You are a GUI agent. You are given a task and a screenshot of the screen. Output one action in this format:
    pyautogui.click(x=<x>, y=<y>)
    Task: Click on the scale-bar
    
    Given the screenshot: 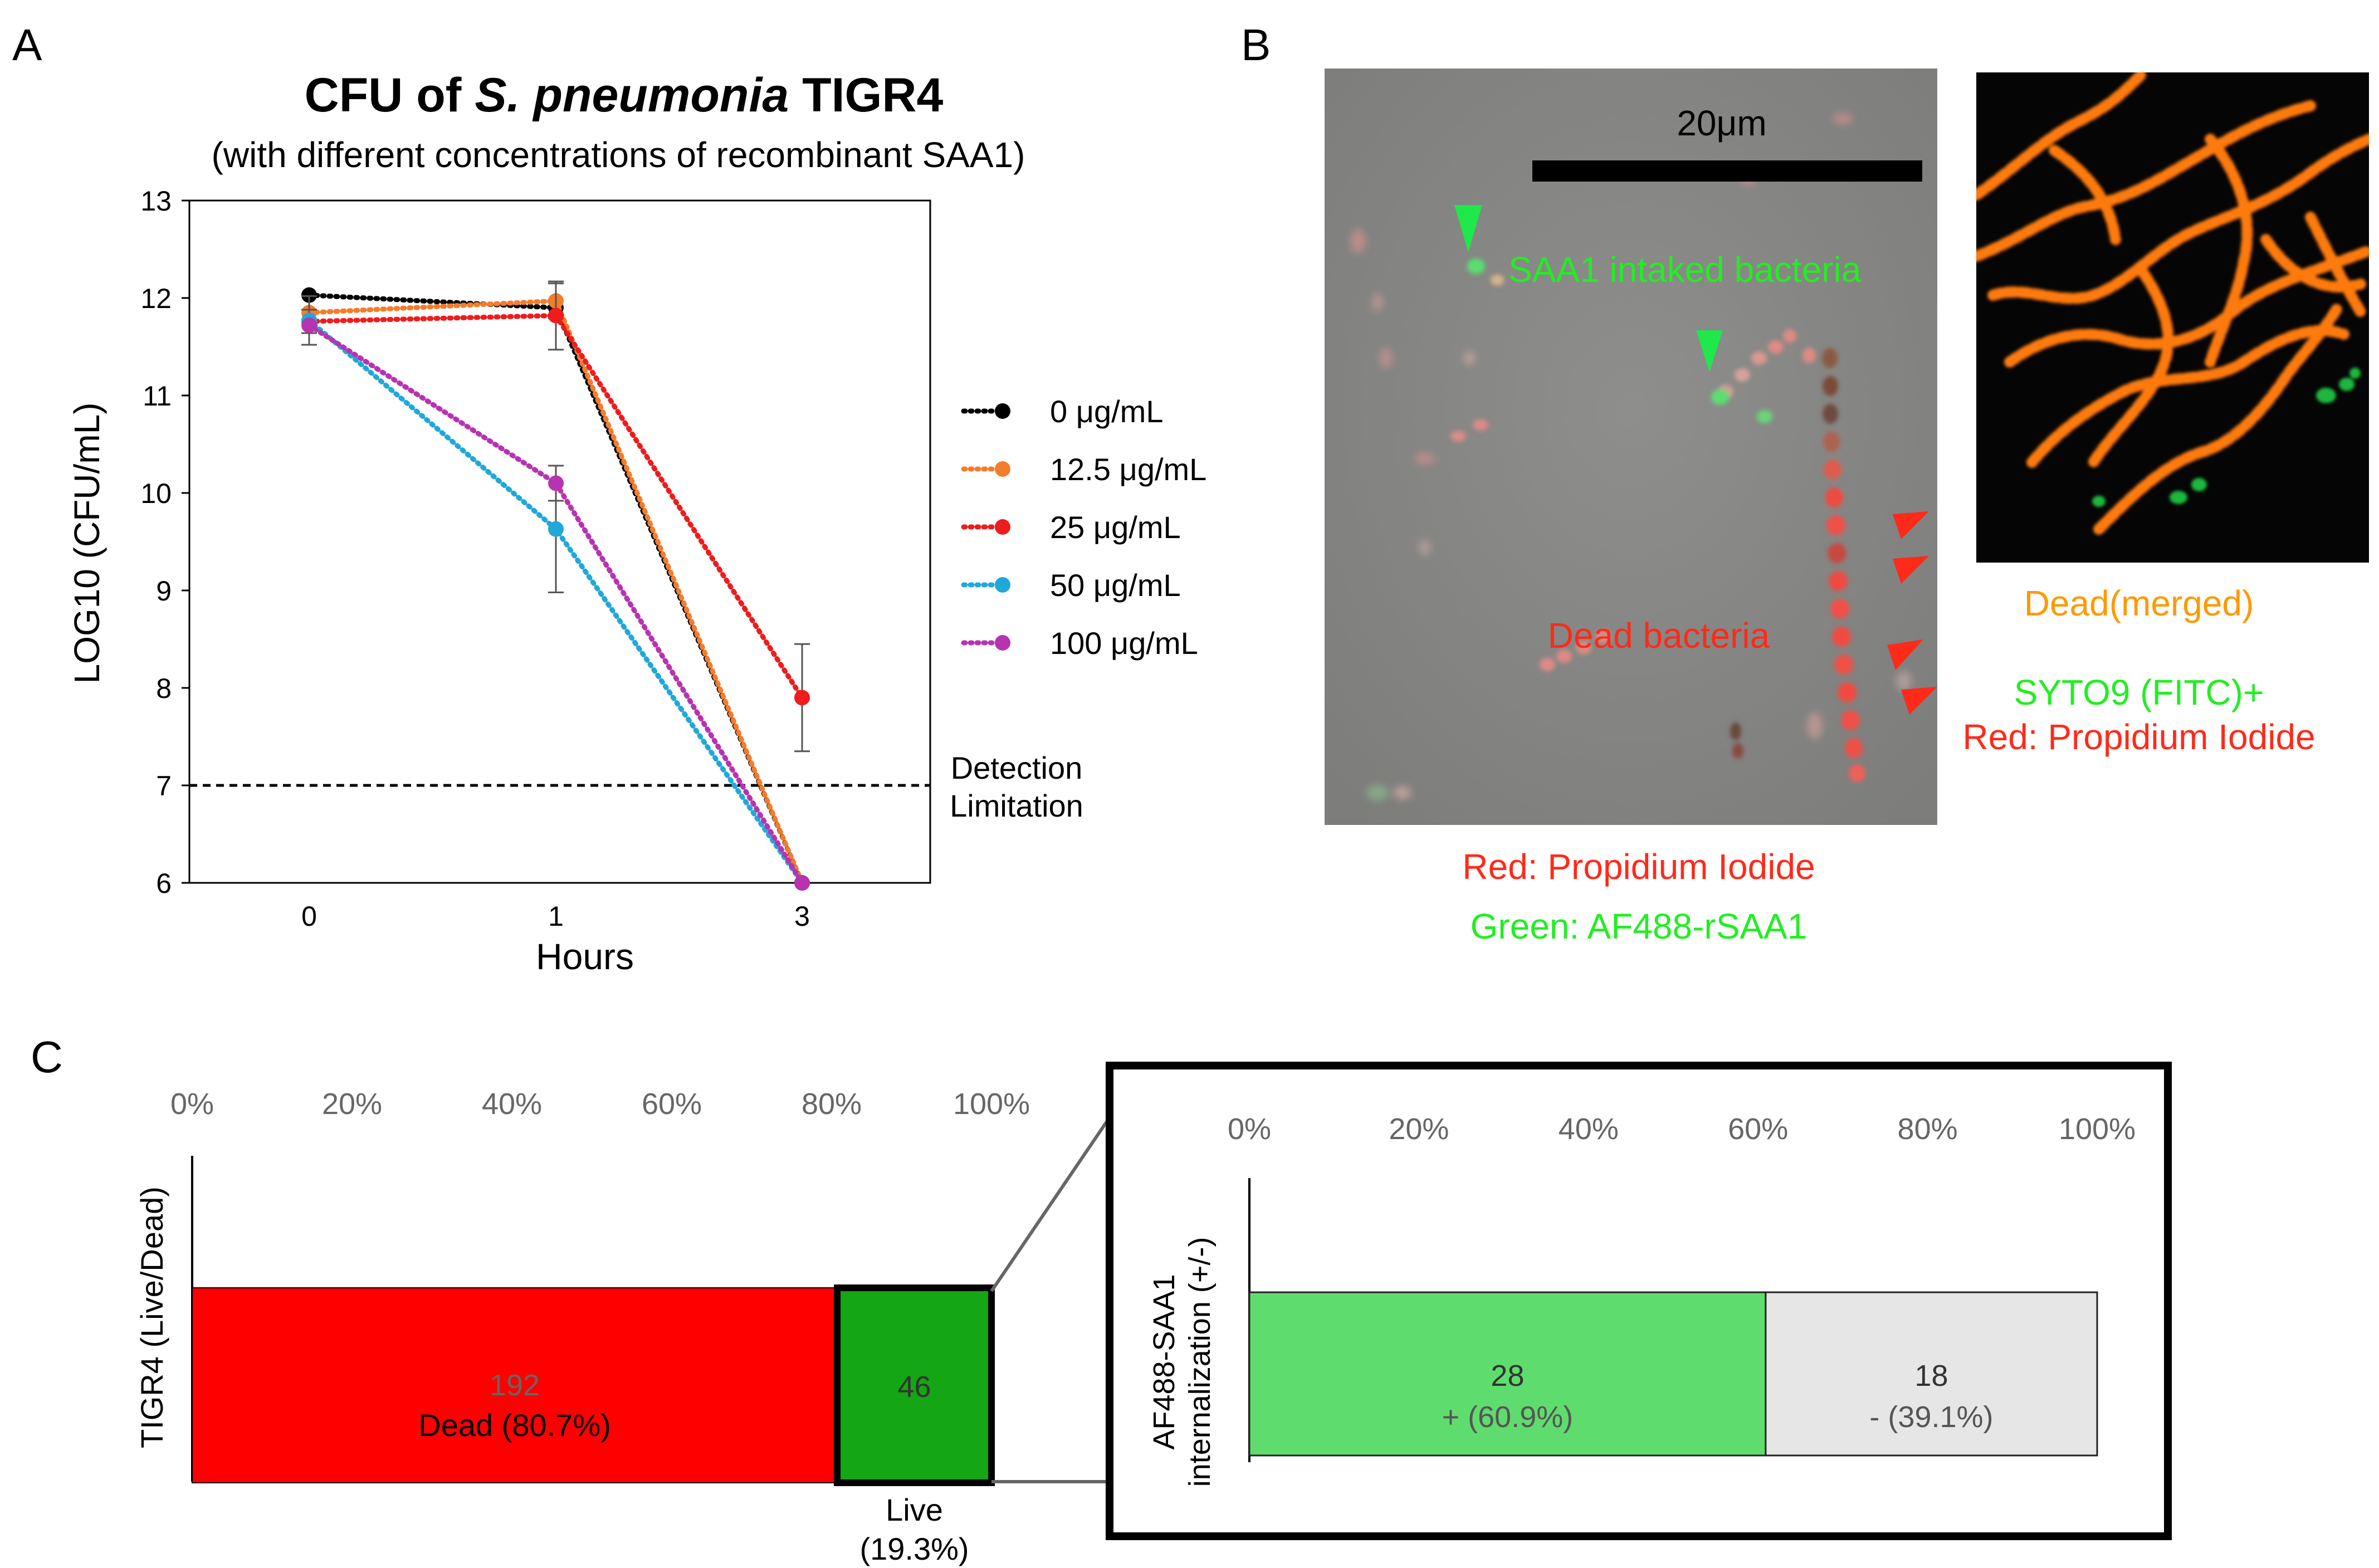 What is the action you would take?
    pyautogui.click(x=1727, y=171)
    